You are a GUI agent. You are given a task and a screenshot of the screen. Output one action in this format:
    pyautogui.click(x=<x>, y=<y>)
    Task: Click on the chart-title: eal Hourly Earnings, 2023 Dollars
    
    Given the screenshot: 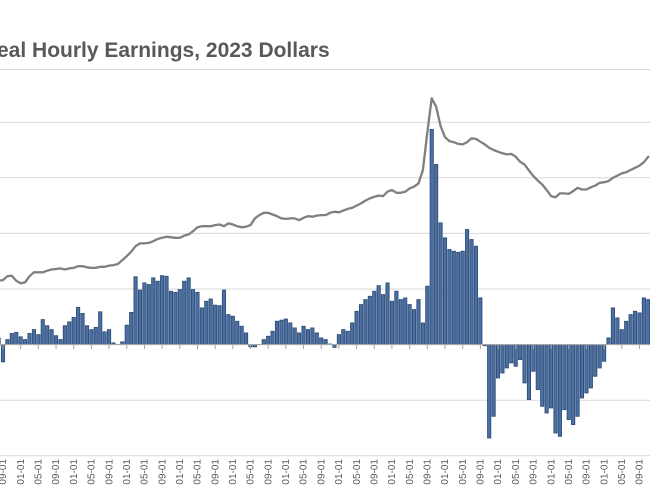 What is the action you would take?
    pyautogui.click(x=165, y=50)
    